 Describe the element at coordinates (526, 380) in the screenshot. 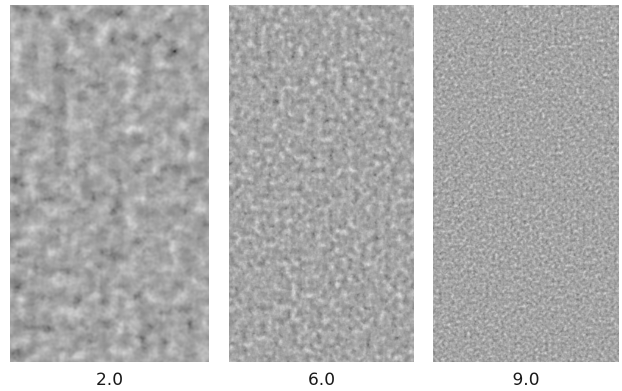

I see `panel-label-3: 9.0` at that location.